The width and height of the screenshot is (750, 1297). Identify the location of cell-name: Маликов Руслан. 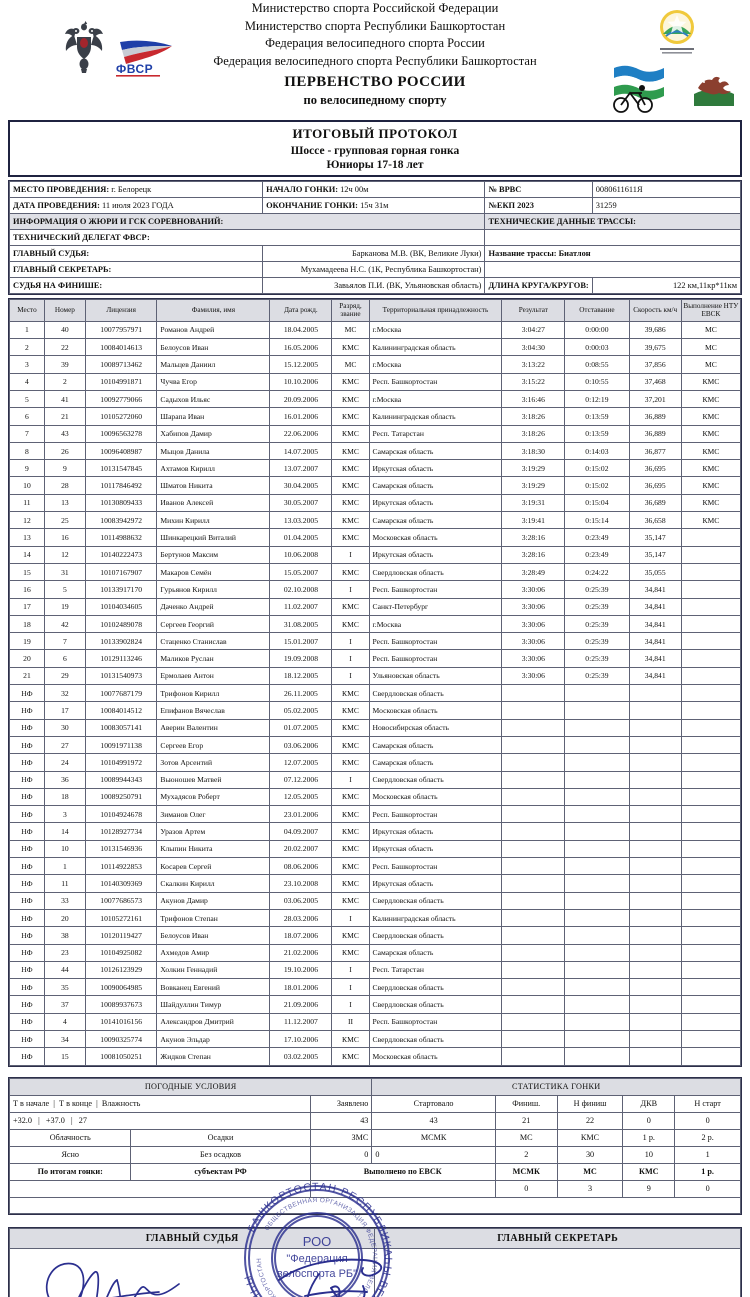
(213, 658).